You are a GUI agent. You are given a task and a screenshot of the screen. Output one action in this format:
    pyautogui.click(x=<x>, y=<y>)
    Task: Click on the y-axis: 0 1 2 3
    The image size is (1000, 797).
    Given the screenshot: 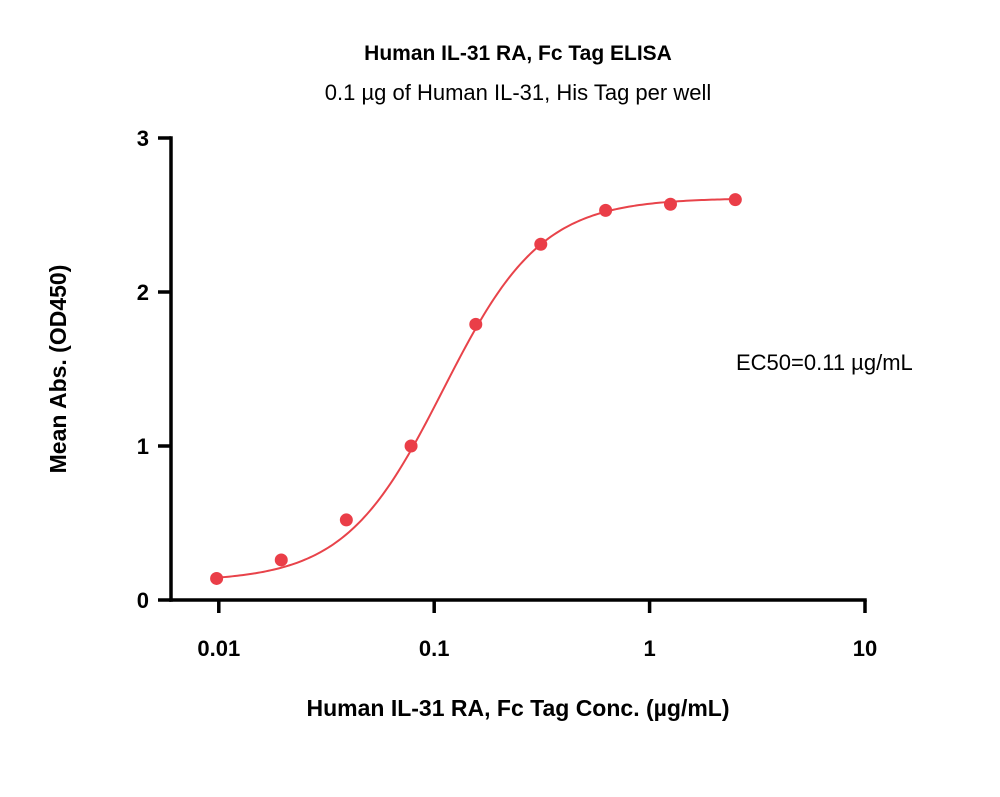 What is the action you would take?
    pyautogui.click(x=155, y=369)
    